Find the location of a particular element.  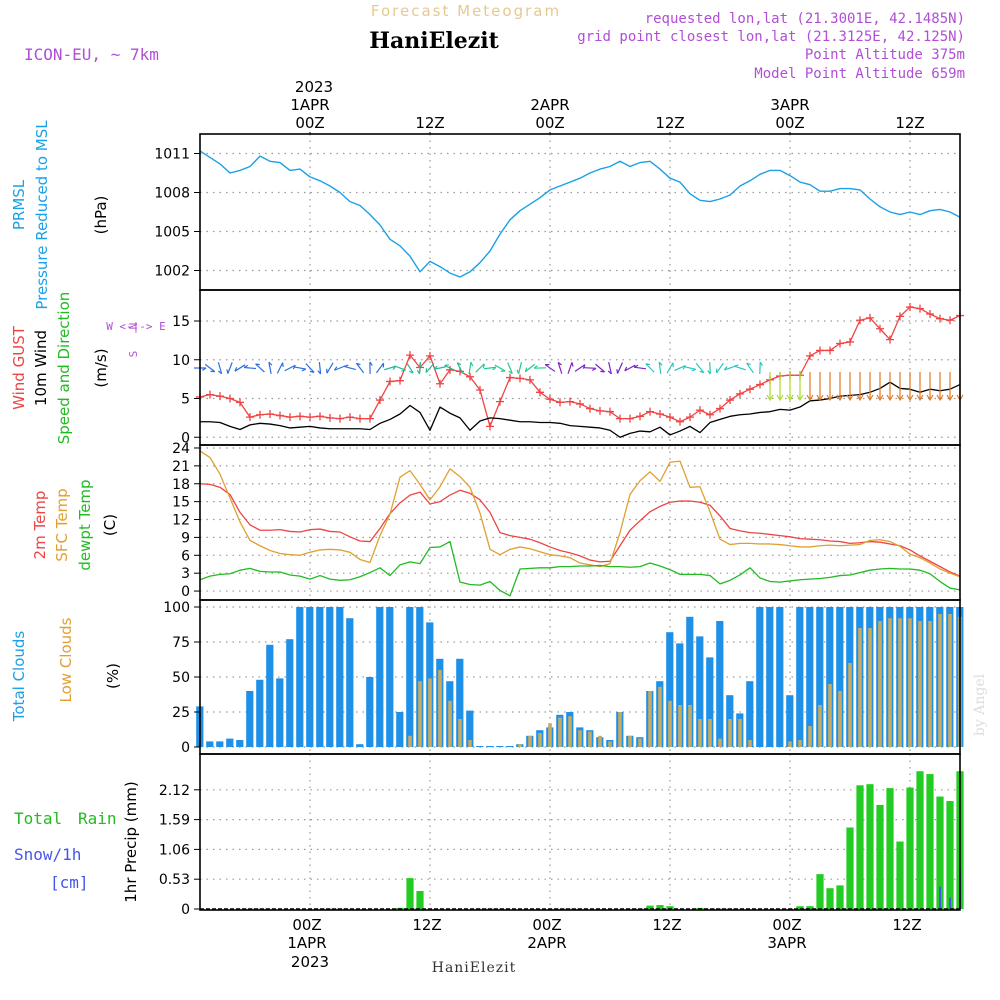

requested-coords: requested lon,lat (21.3001E, 42.1485N) is located at coordinates (805, 19).